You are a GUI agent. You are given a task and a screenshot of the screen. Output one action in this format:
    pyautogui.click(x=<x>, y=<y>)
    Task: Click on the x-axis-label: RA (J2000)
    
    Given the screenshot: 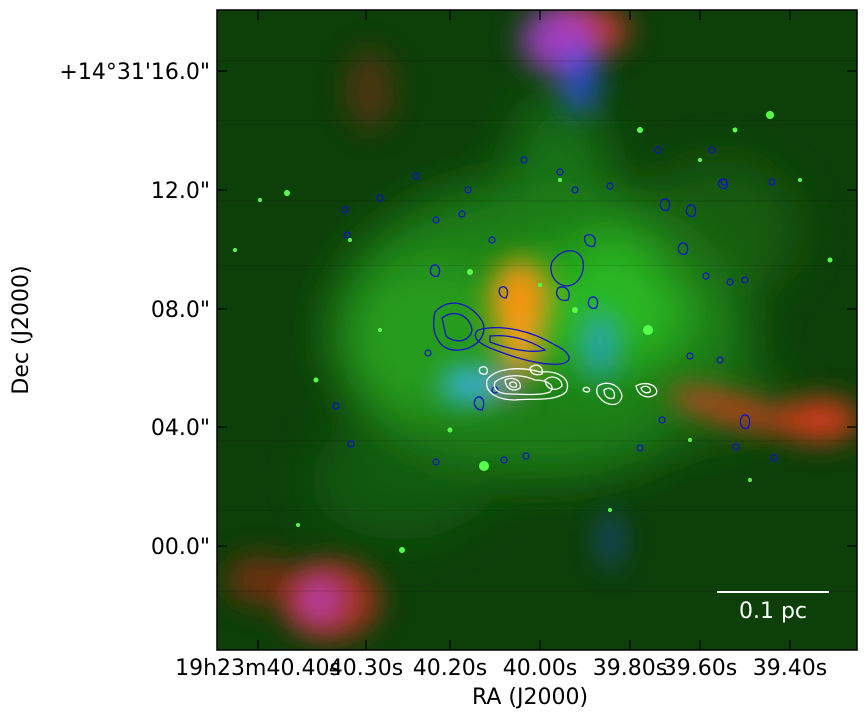 What is the action you would take?
    pyautogui.click(x=530, y=697)
    